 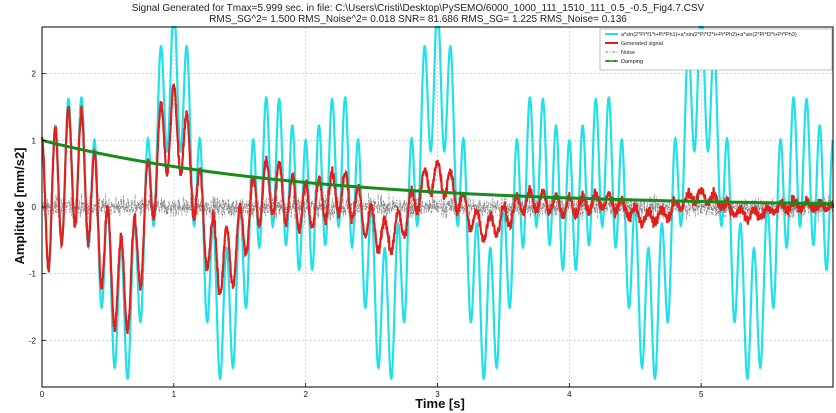 What do you see at coordinates (33, 274) in the screenshot?
I see `y-tick-label: -1` at bounding box center [33, 274].